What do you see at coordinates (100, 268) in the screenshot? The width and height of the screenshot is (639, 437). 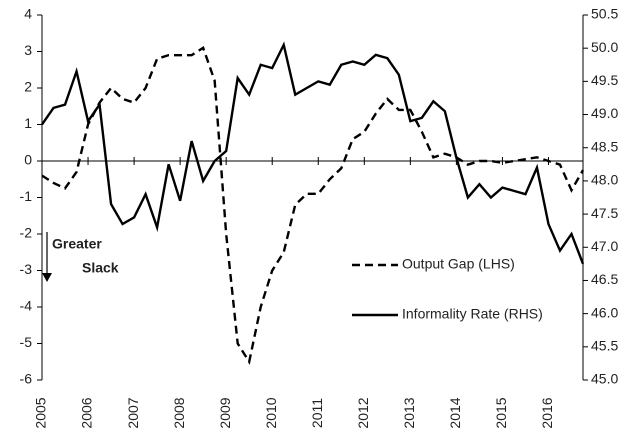 I see `annotation: Slack` at bounding box center [100, 268].